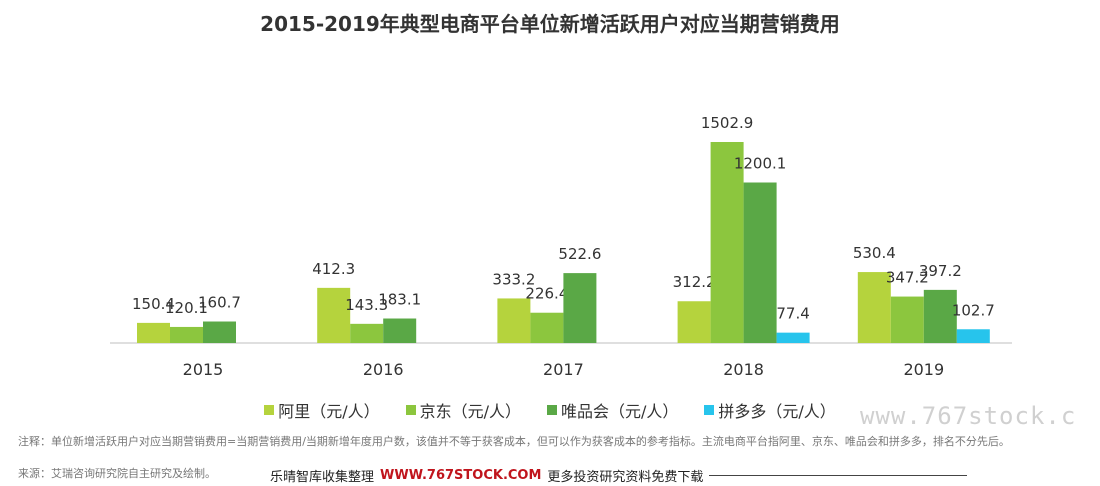 The width and height of the screenshot is (1100, 486). Describe the element at coordinates (366, 305) in the screenshot. I see `data-label: 143.3` at that location.